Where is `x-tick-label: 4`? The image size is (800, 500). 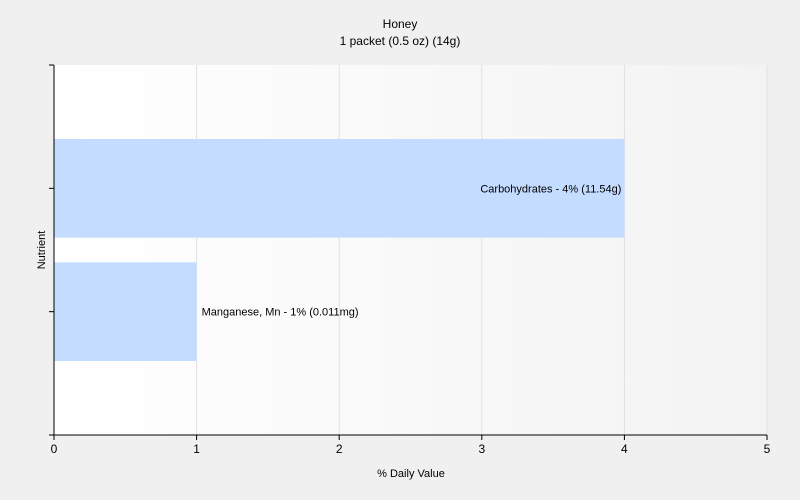
x-tick-label: 4 is located at coordinates (624, 449).